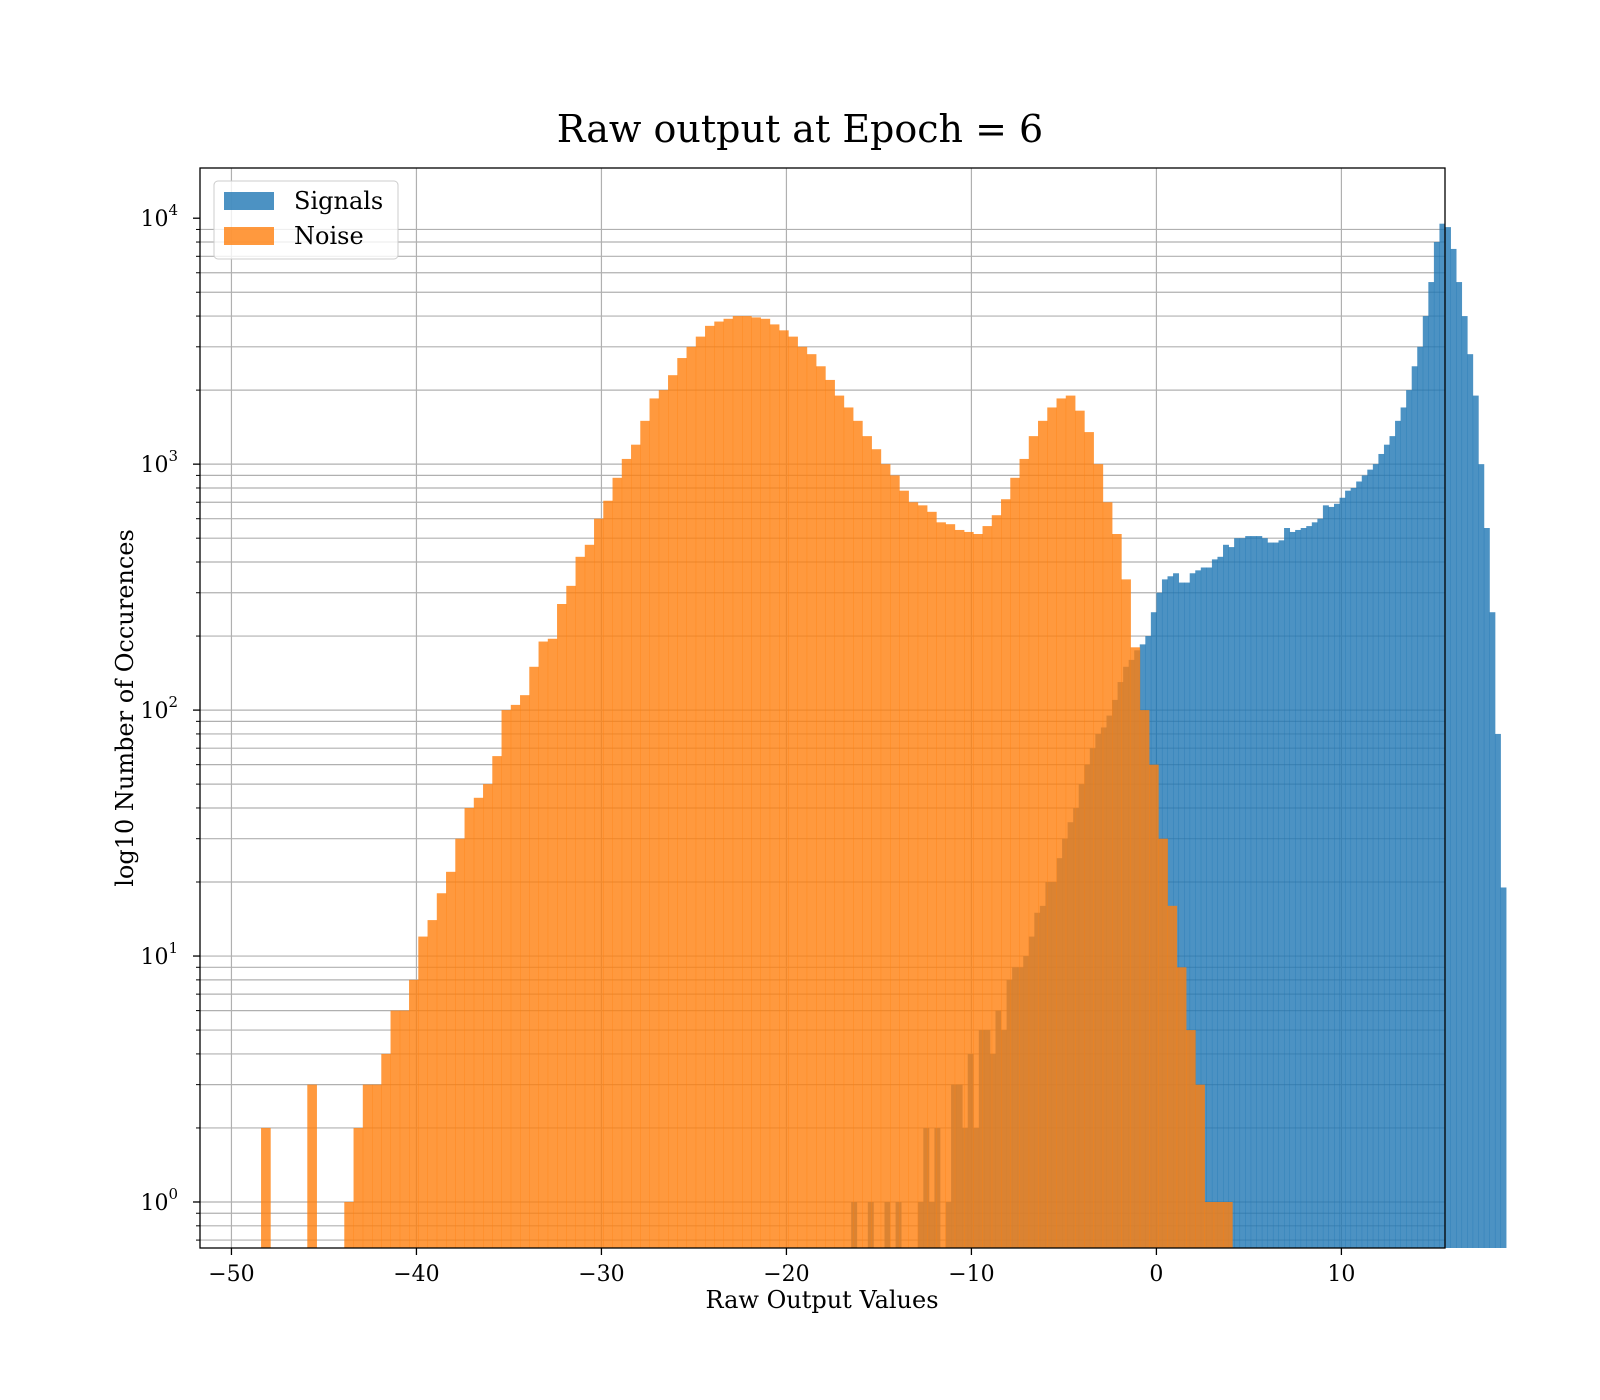 The height and width of the screenshot is (1400, 1600). Describe the element at coordinates (971, 1274) in the screenshot. I see `x-tick-label-4: −10` at that location.